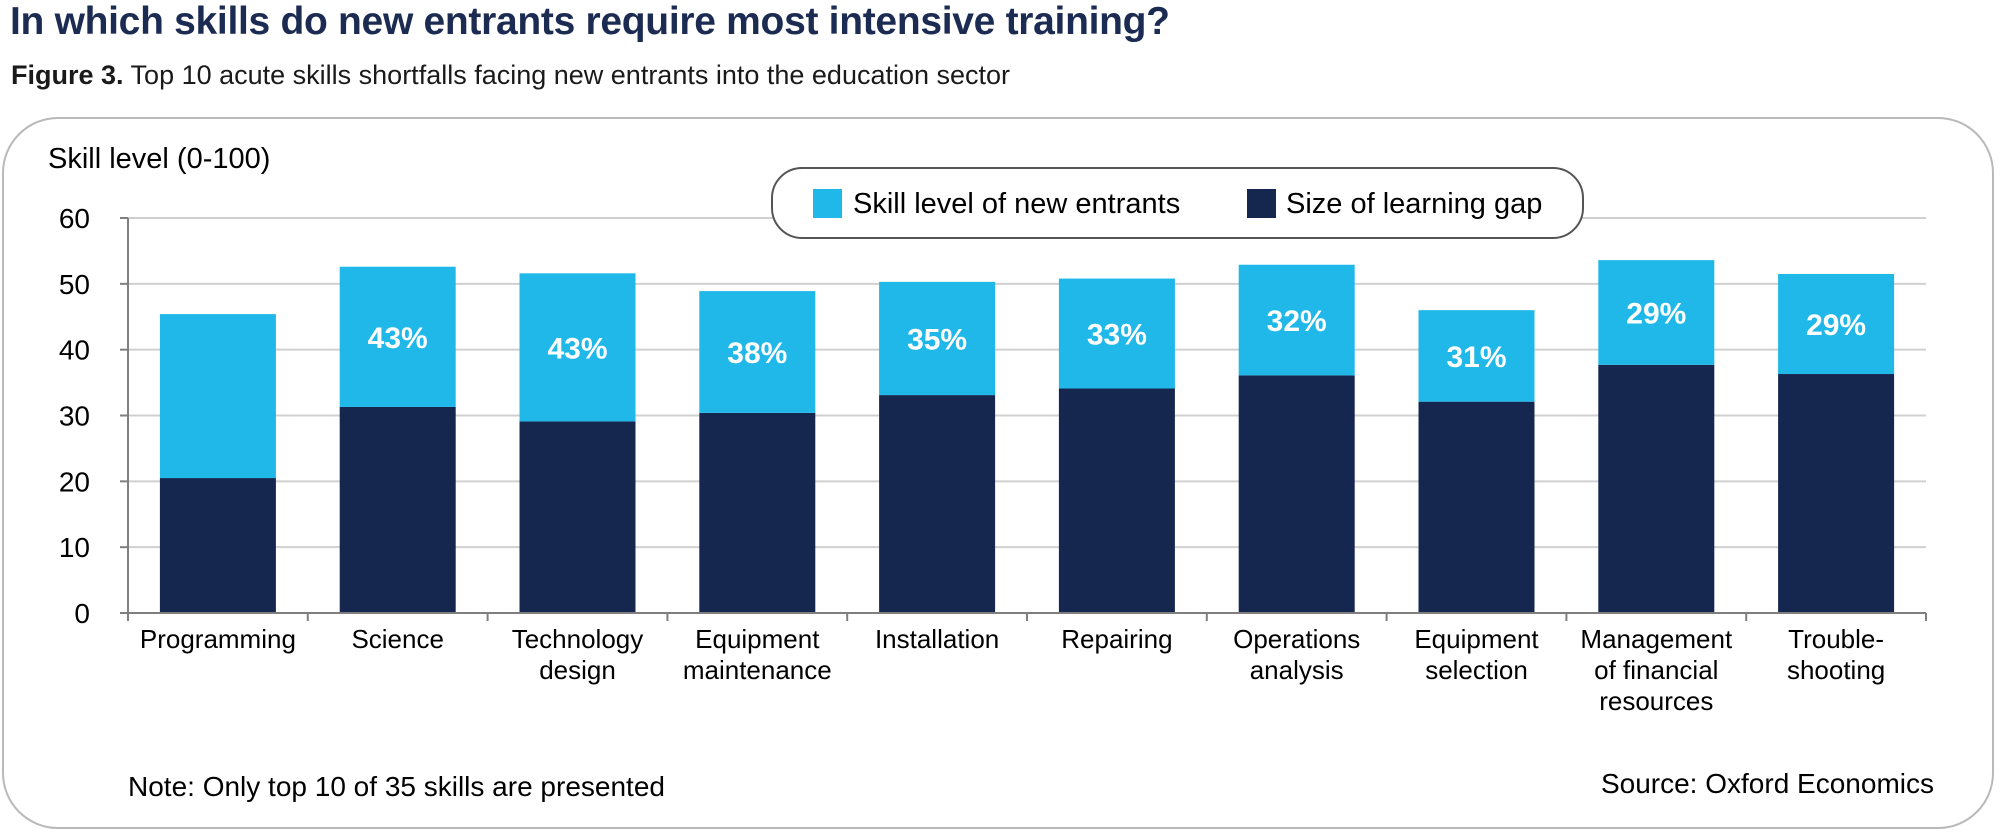 This screenshot has height=832, width=2000. I want to click on category-label: selection, so click(1476, 670).